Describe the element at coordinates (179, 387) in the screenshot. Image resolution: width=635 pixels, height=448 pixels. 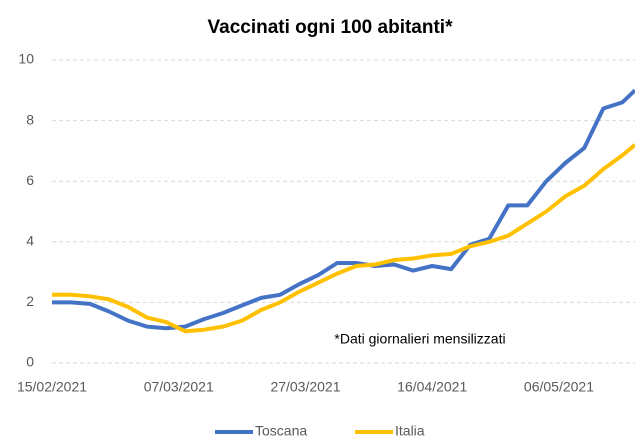
I see `x-tick-label: 07/03/2021` at that location.